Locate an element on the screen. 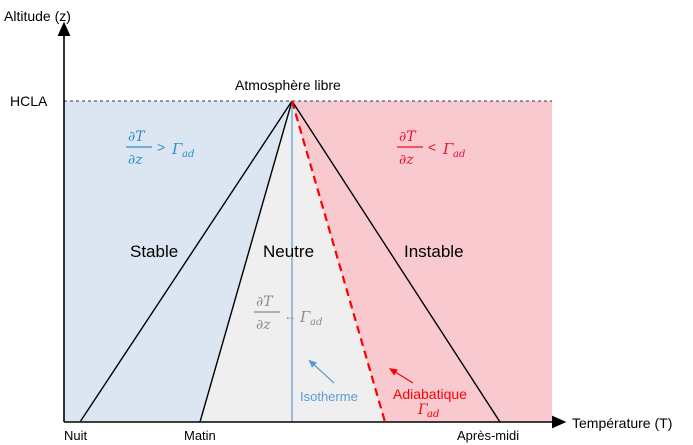 This screenshot has width=693, height=445. y-axis-label: Altitude (z) is located at coordinates (37, 16).